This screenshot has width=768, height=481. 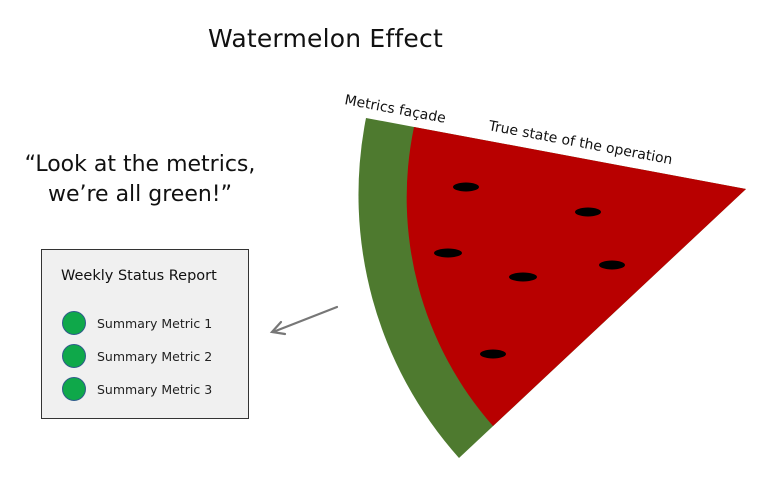 What do you see at coordinates (155, 356) in the screenshot?
I see `metric-label: Summary Metric 2` at bounding box center [155, 356].